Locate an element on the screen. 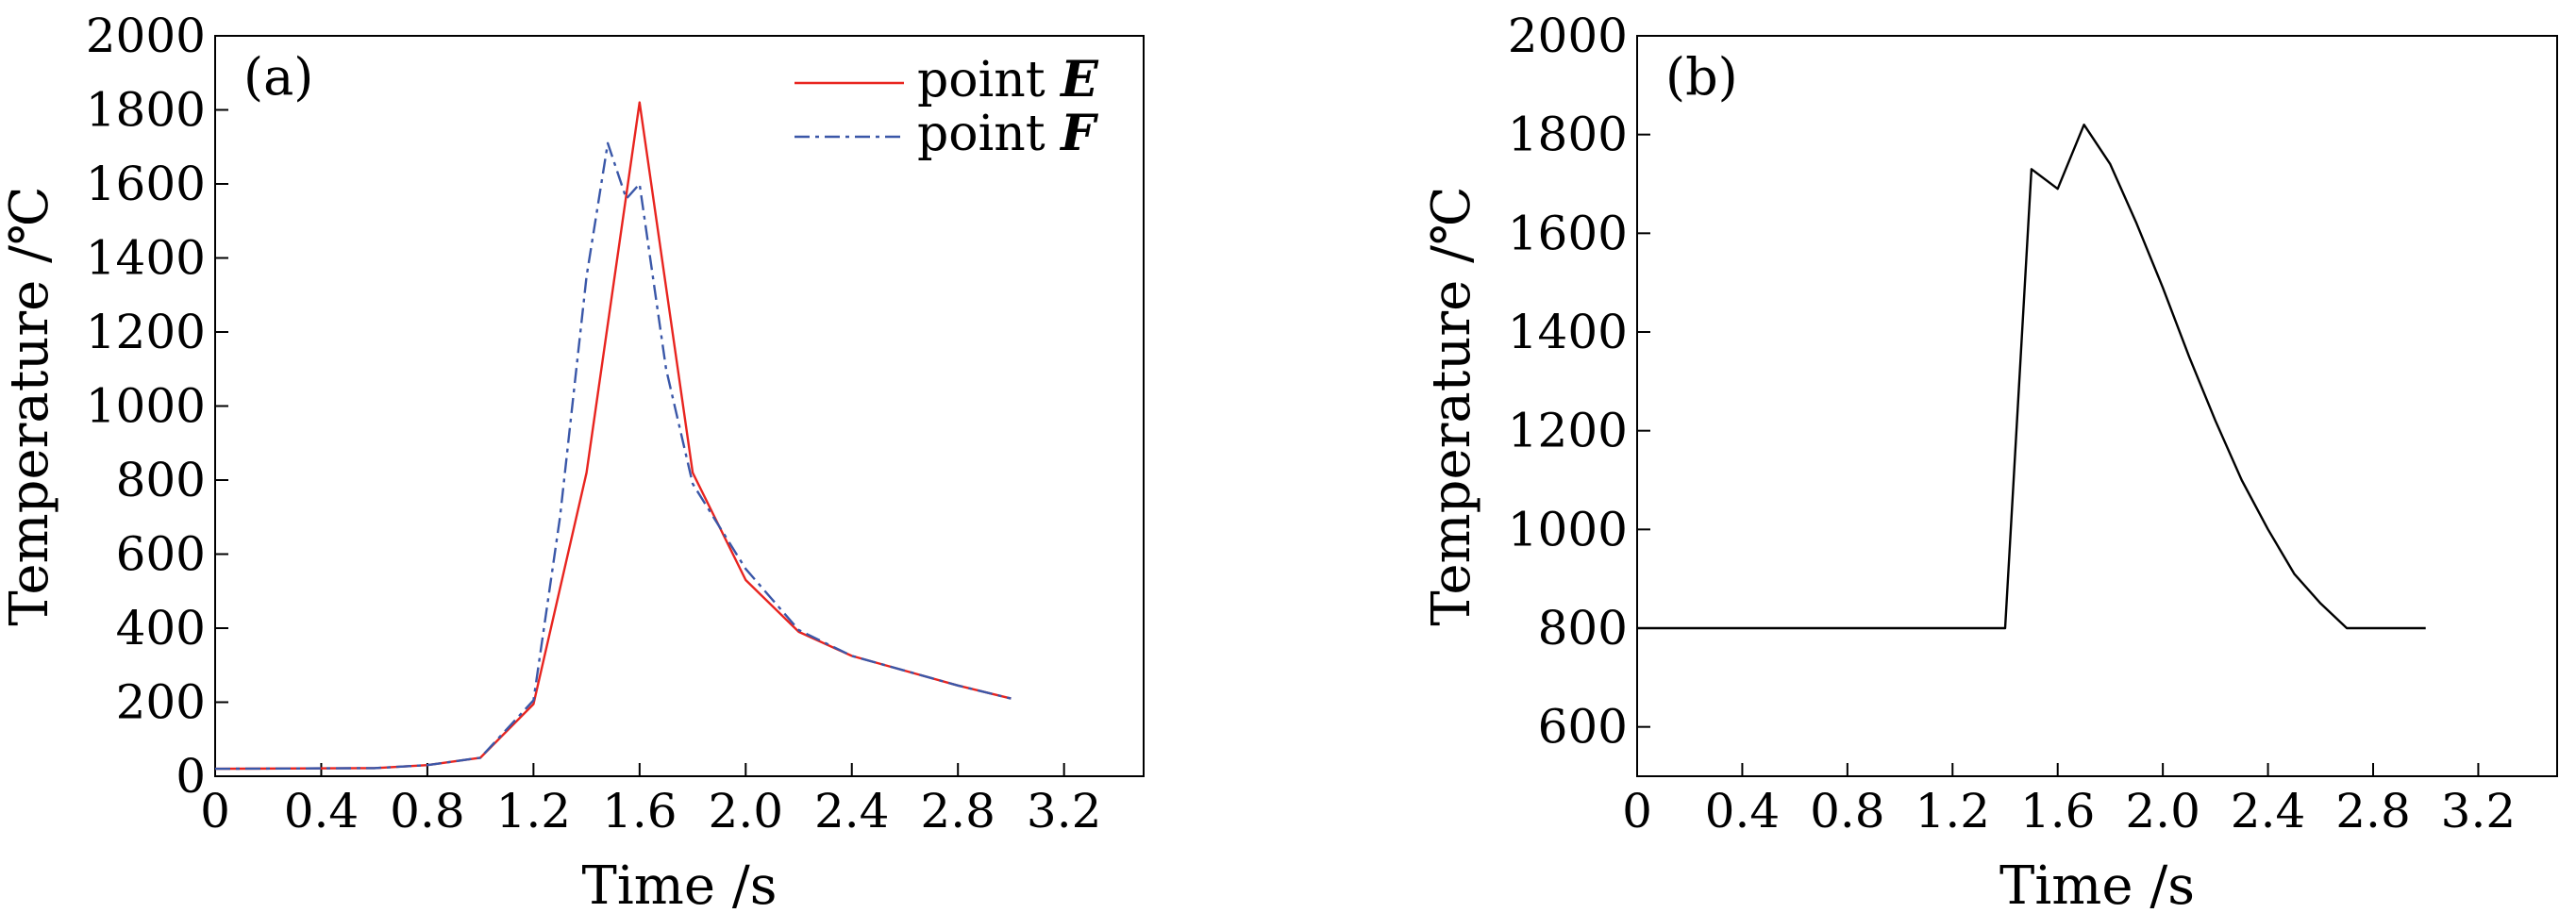 This screenshot has width=2576, height=913. y-tick-label: 400 is located at coordinates (161, 629).